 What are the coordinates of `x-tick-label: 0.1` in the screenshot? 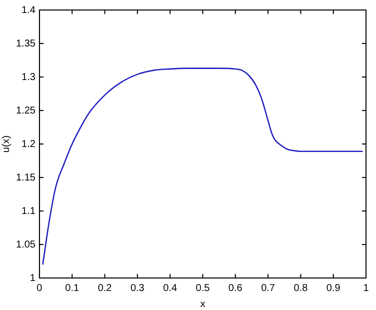 It's located at (72, 288).